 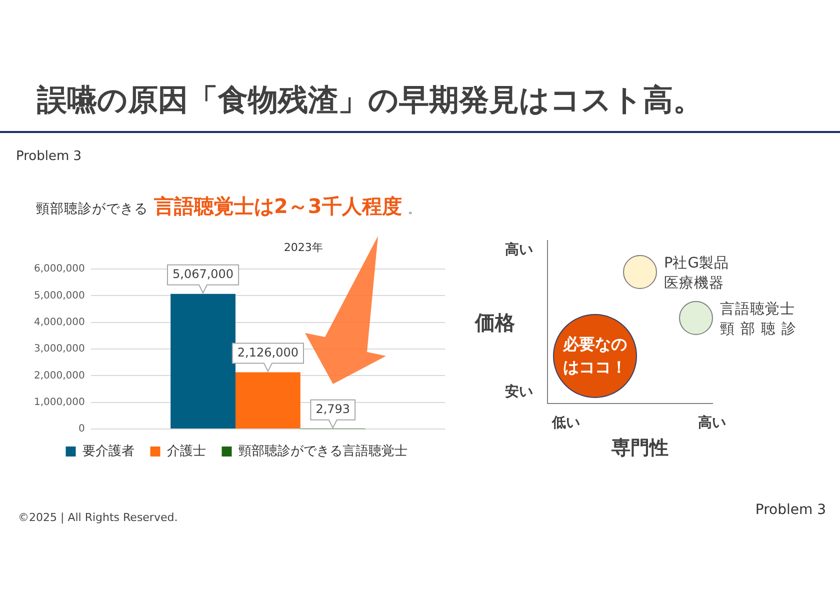 I want to click on y-tick-label: 1,000,000, so click(x=59, y=402).